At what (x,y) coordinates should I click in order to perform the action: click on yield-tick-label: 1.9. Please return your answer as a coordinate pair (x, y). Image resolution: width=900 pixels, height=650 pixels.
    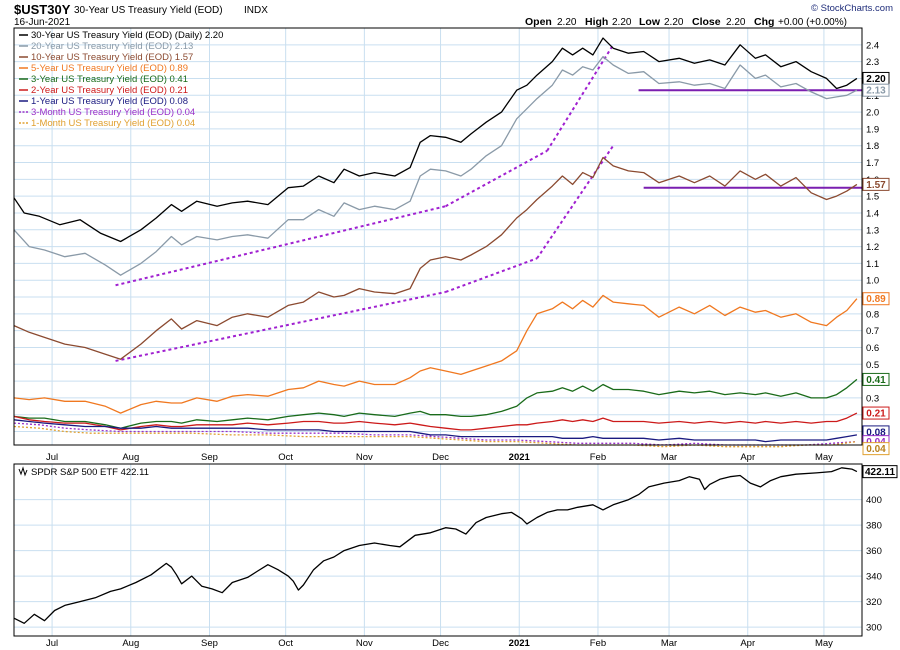
    Looking at the image, I should click on (872, 129).